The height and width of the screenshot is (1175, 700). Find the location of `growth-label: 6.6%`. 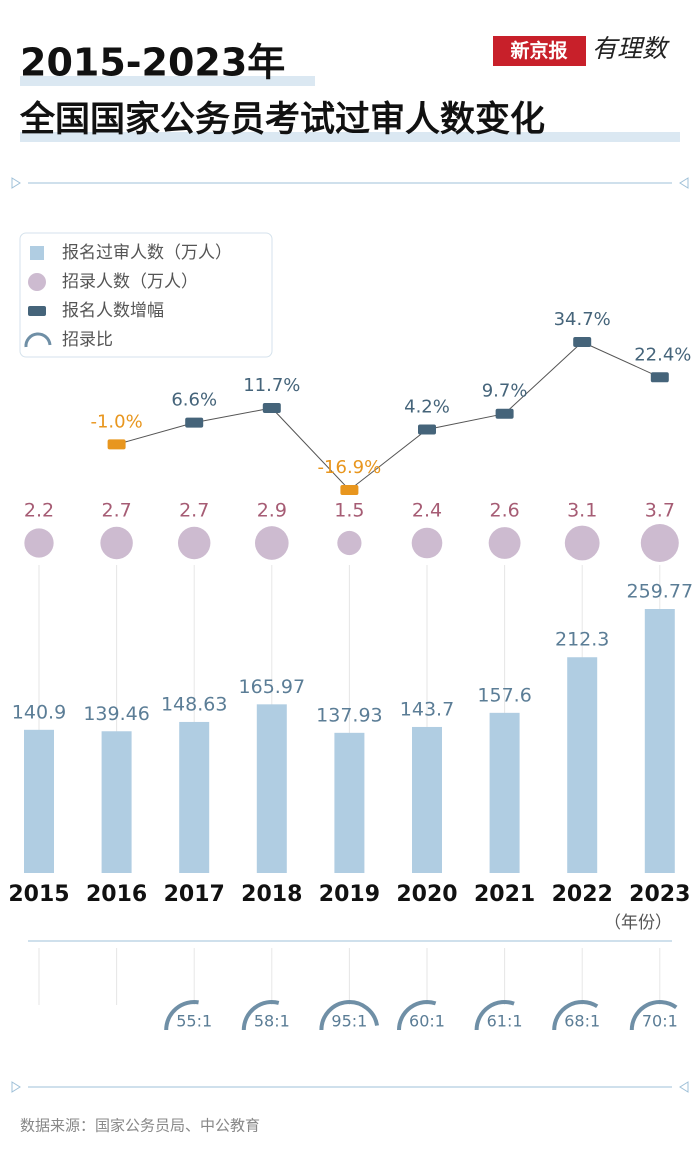

growth-label: 6.6% is located at coordinates (194, 400).